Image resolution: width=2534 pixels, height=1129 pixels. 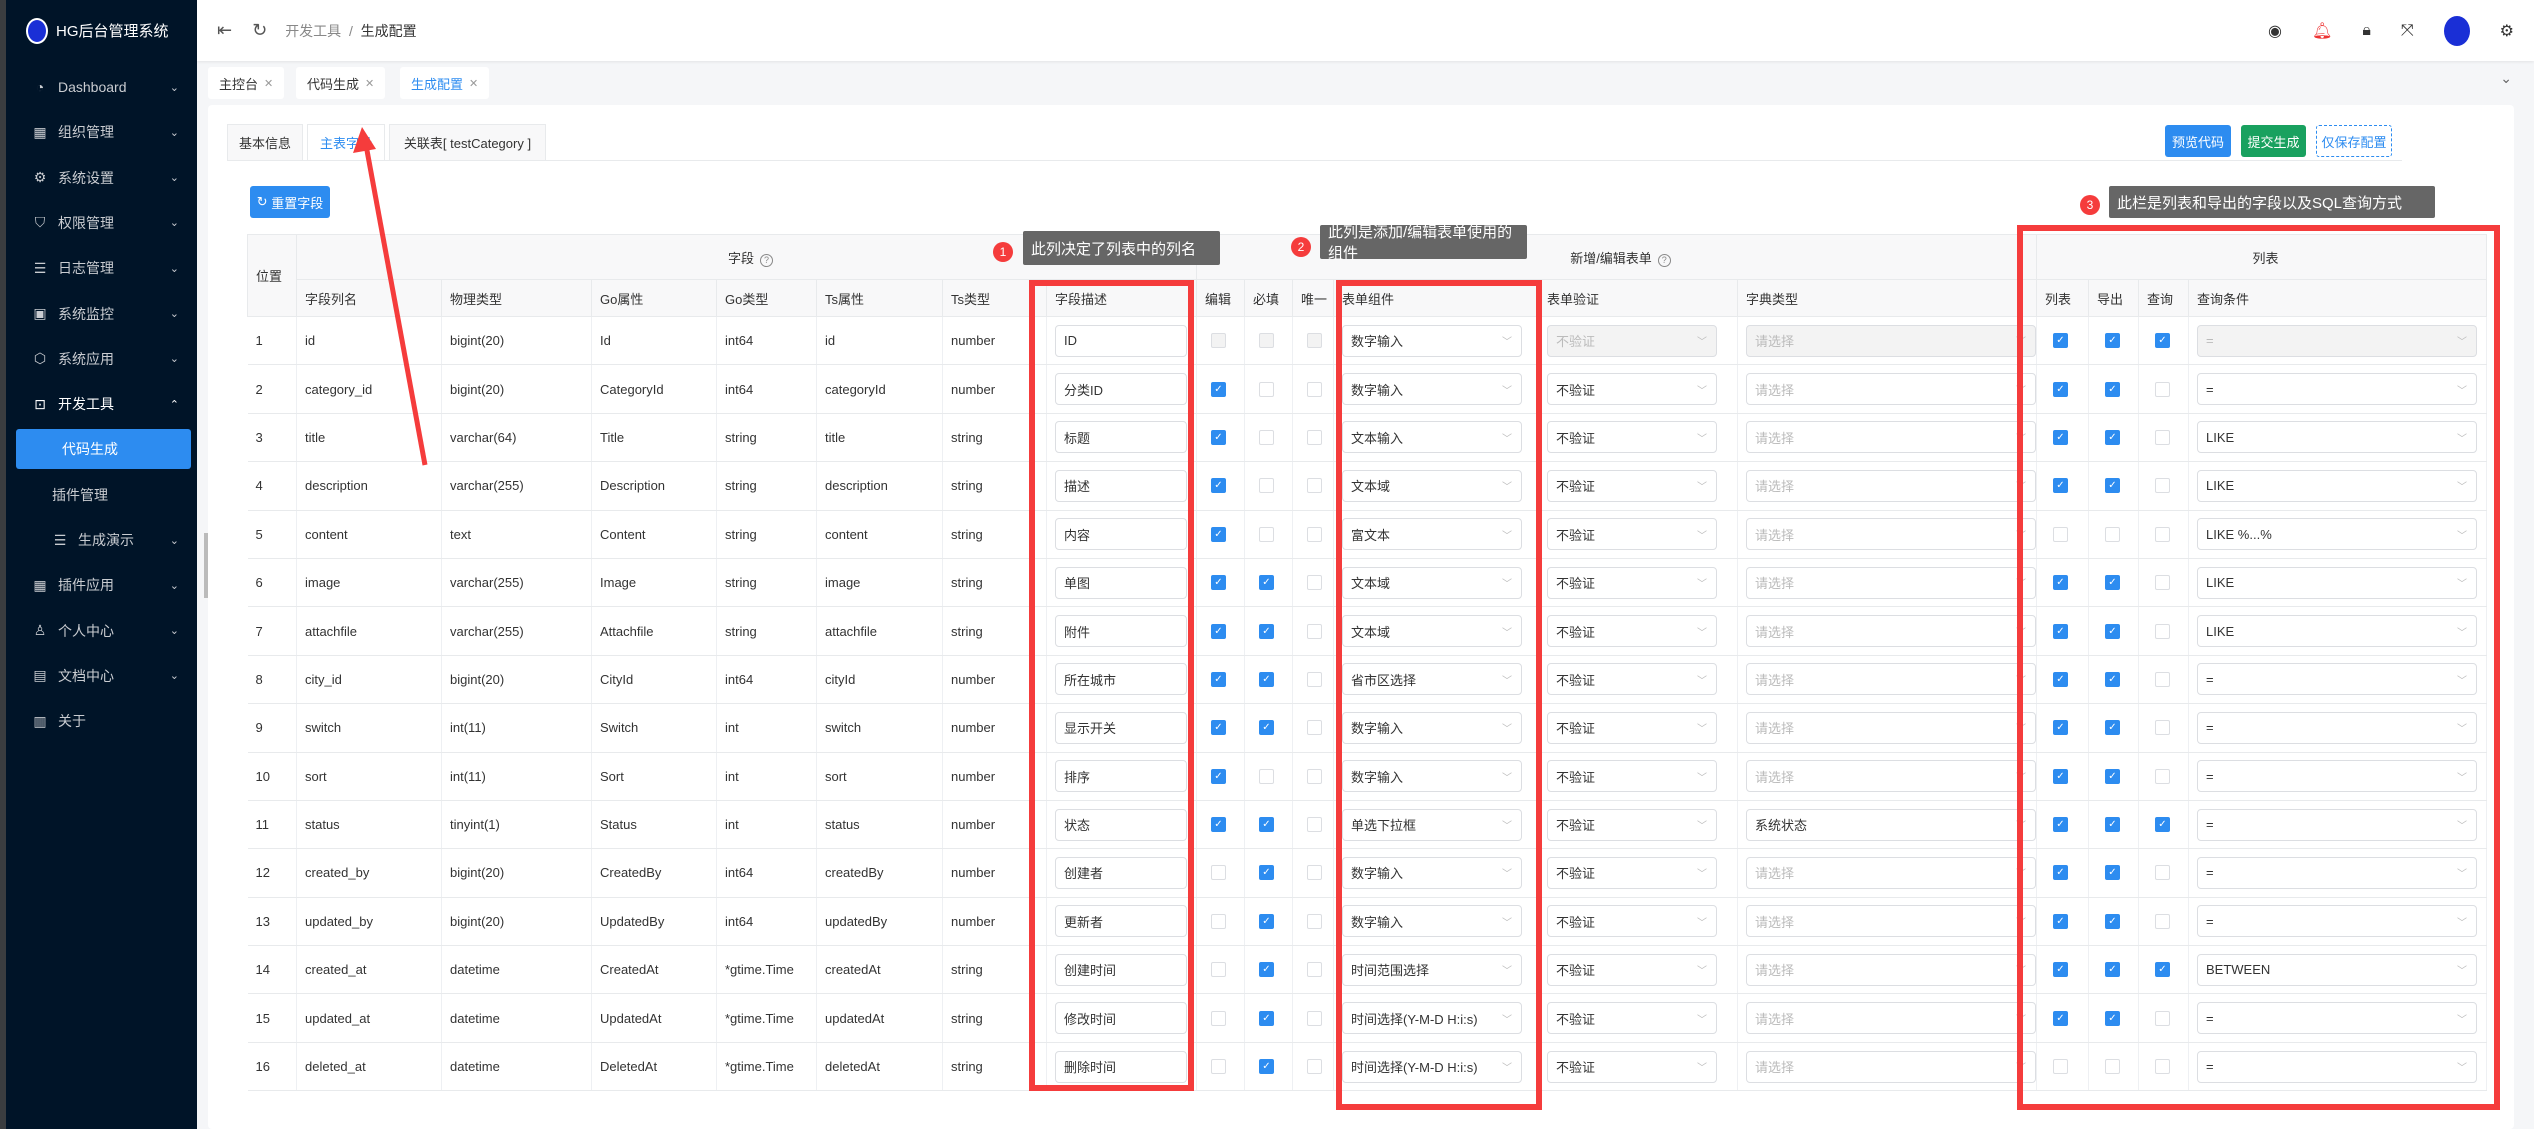 I want to click on breadcrumb-item: 开发工具, so click(x=313, y=30).